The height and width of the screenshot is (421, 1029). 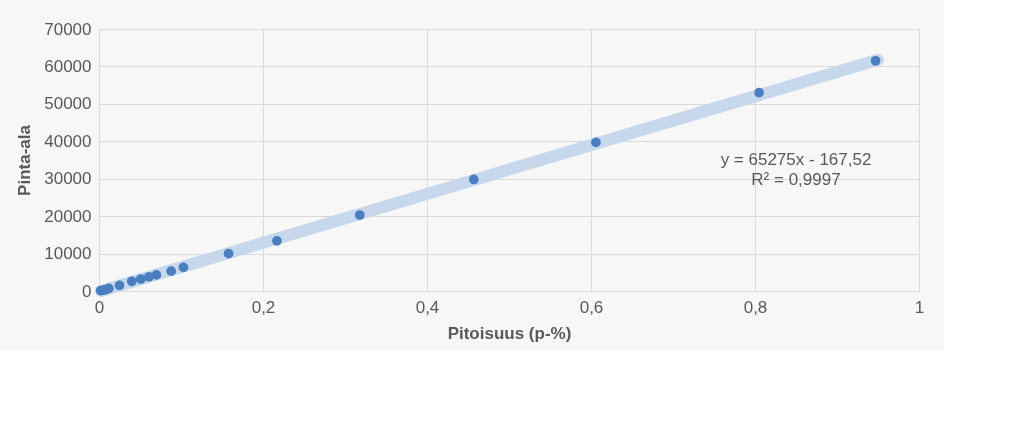 What do you see at coordinates (68, 29) in the screenshot?
I see `y-tick-label: 70000` at bounding box center [68, 29].